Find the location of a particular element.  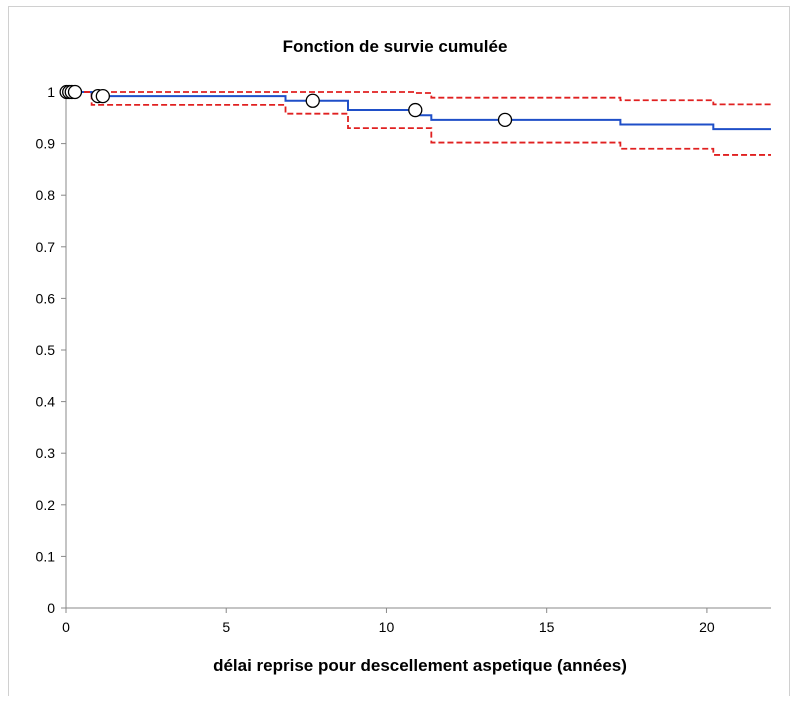

y-tick-label: 0.4 is located at coordinates (46, 402).